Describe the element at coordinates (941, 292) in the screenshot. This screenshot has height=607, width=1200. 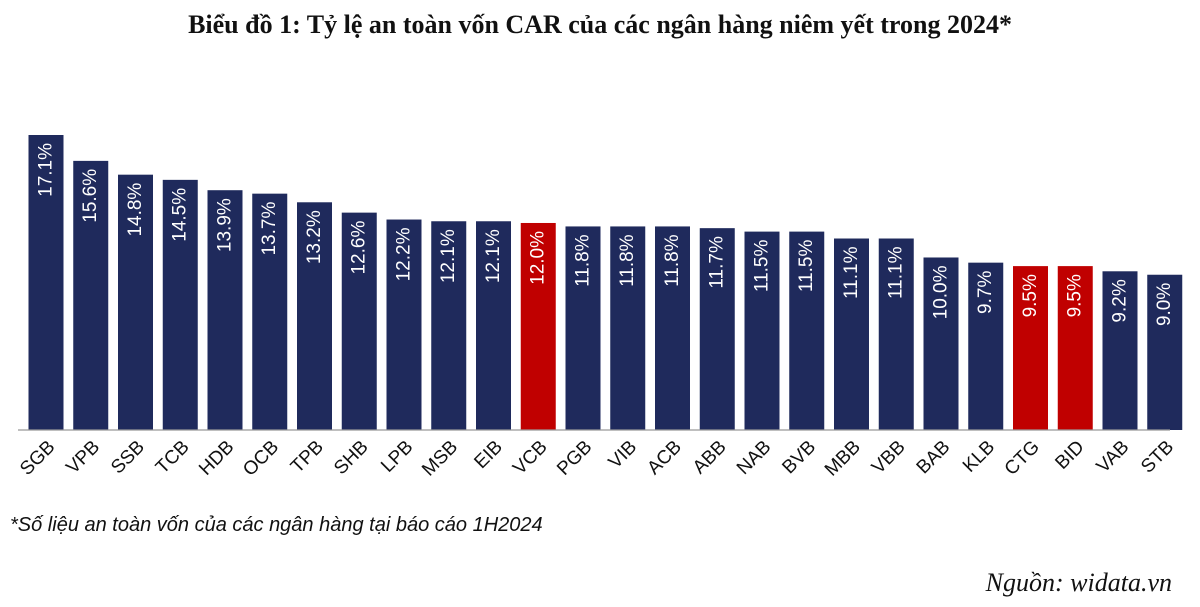
I see `value-label-bab: 10.0%` at that location.